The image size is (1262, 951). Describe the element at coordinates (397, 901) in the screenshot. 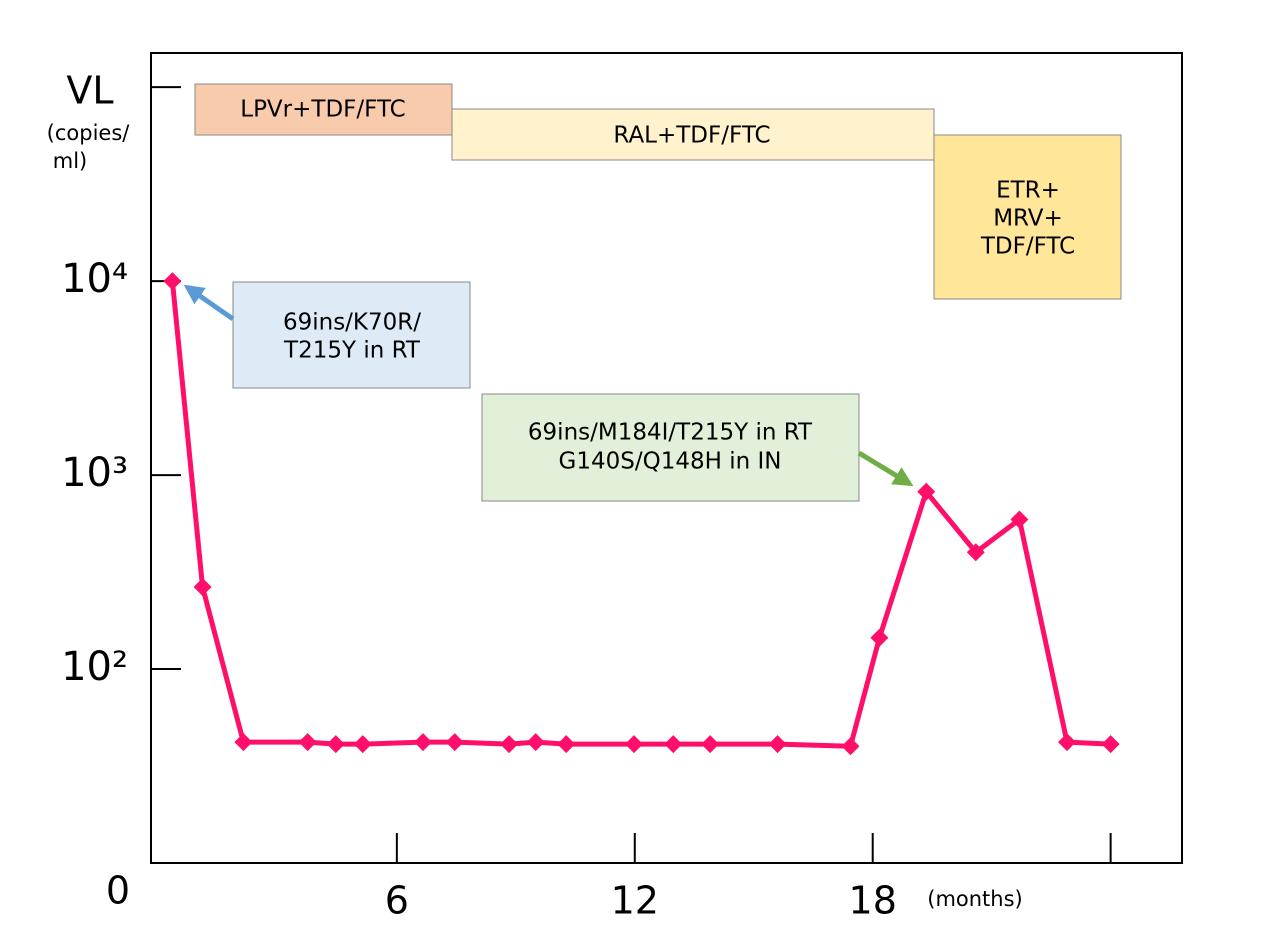

I see `x-tick-label: 6` at that location.